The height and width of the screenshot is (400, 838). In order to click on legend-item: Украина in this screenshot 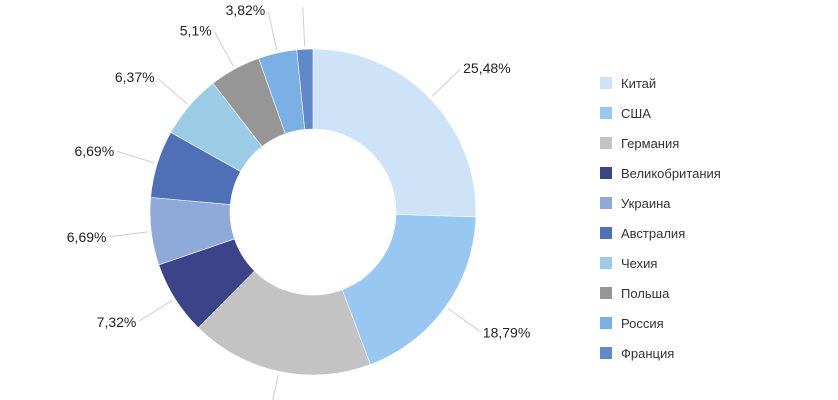, I will do `click(660, 203)`.